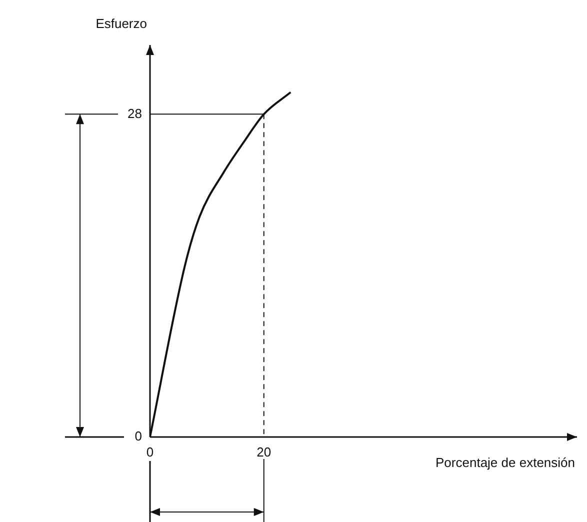 This screenshot has width=587, height=522. I want to click on y-tick-label: 28, so click(135, 113).